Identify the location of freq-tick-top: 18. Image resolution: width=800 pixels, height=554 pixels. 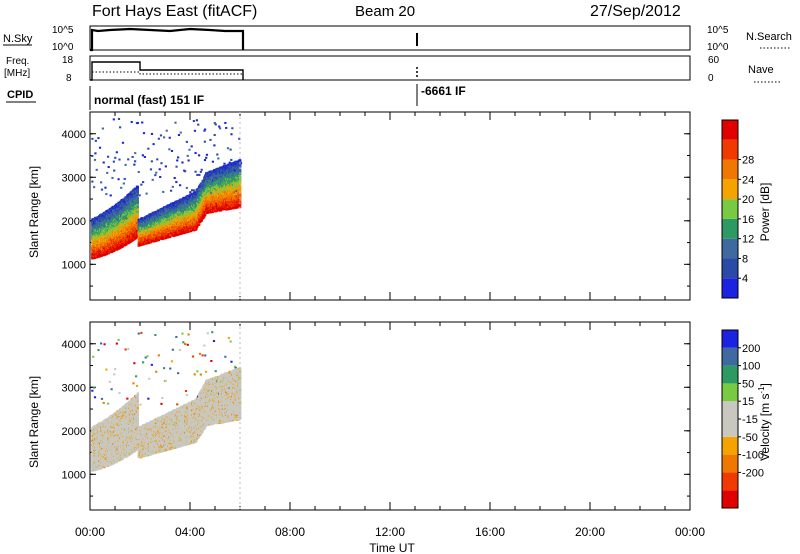
(68, 60).